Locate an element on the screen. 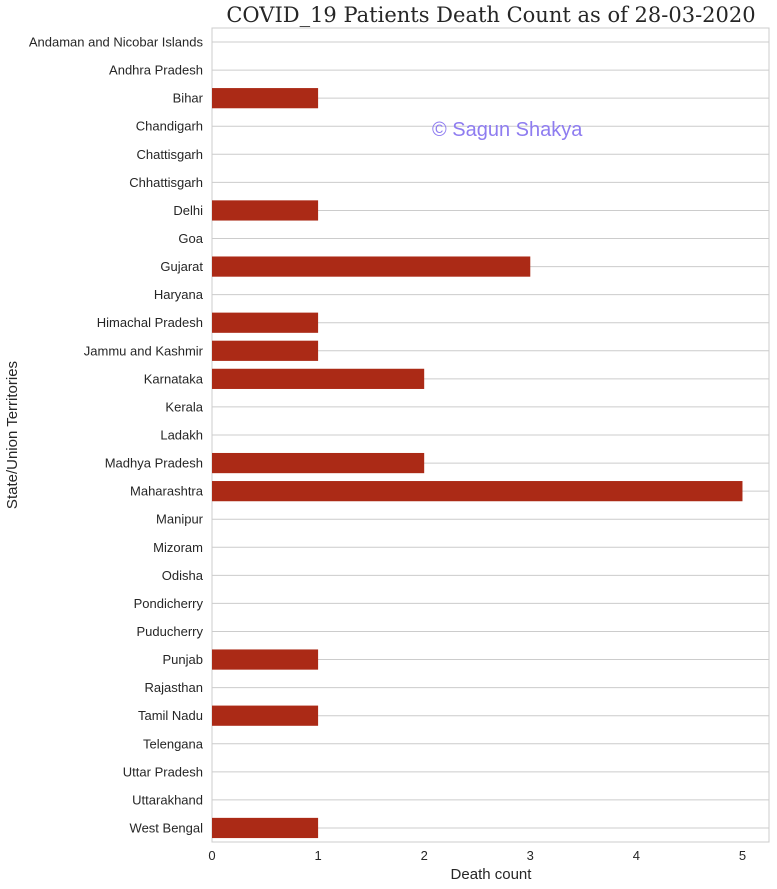  y-tick-label: Gujarat is located at coordinates (181, 266).